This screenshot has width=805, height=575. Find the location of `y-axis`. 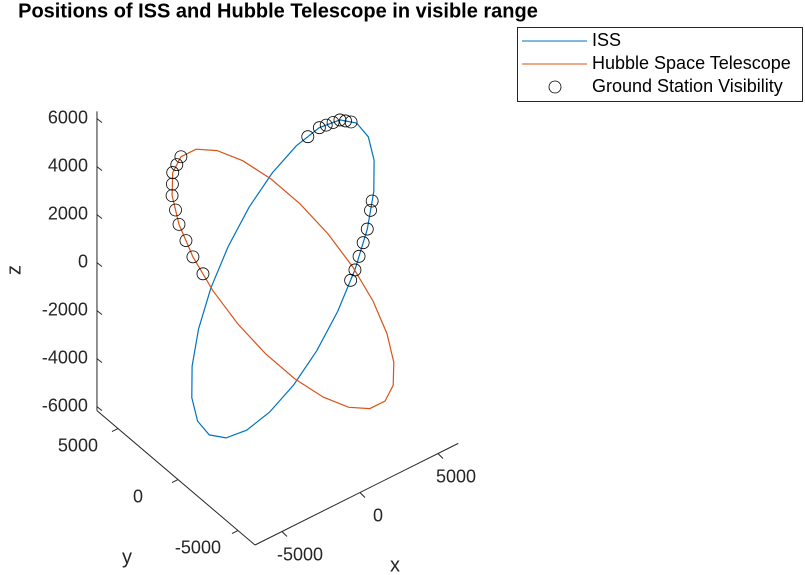

y-axis is located at coordinates (176, 478).